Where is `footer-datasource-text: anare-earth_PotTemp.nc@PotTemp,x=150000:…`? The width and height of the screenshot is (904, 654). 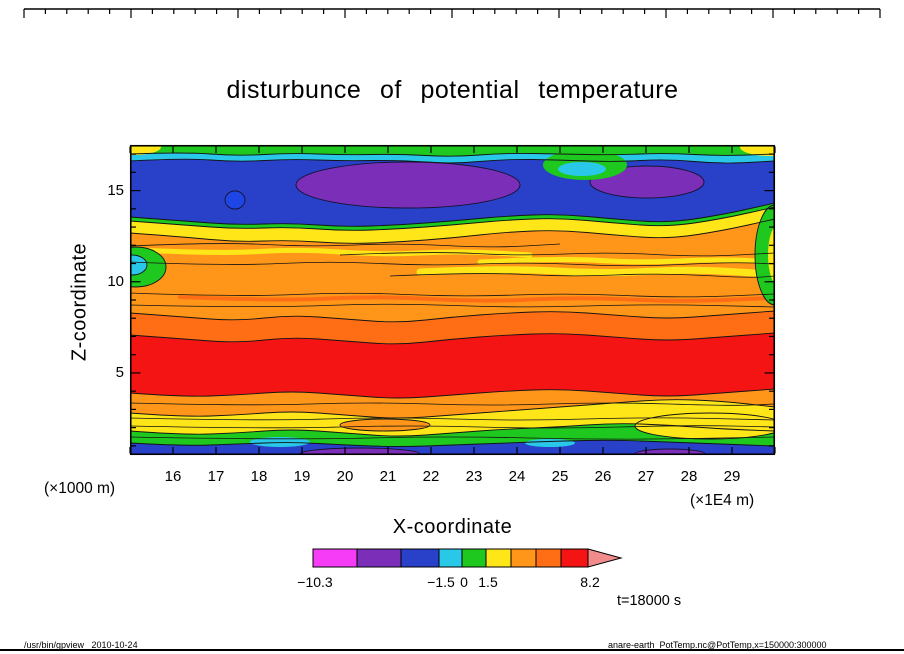
footer-datasource-text: anare-earth_PotTemp.nc@PotTemp,x=150000:… is located at coordinates (717, 645).